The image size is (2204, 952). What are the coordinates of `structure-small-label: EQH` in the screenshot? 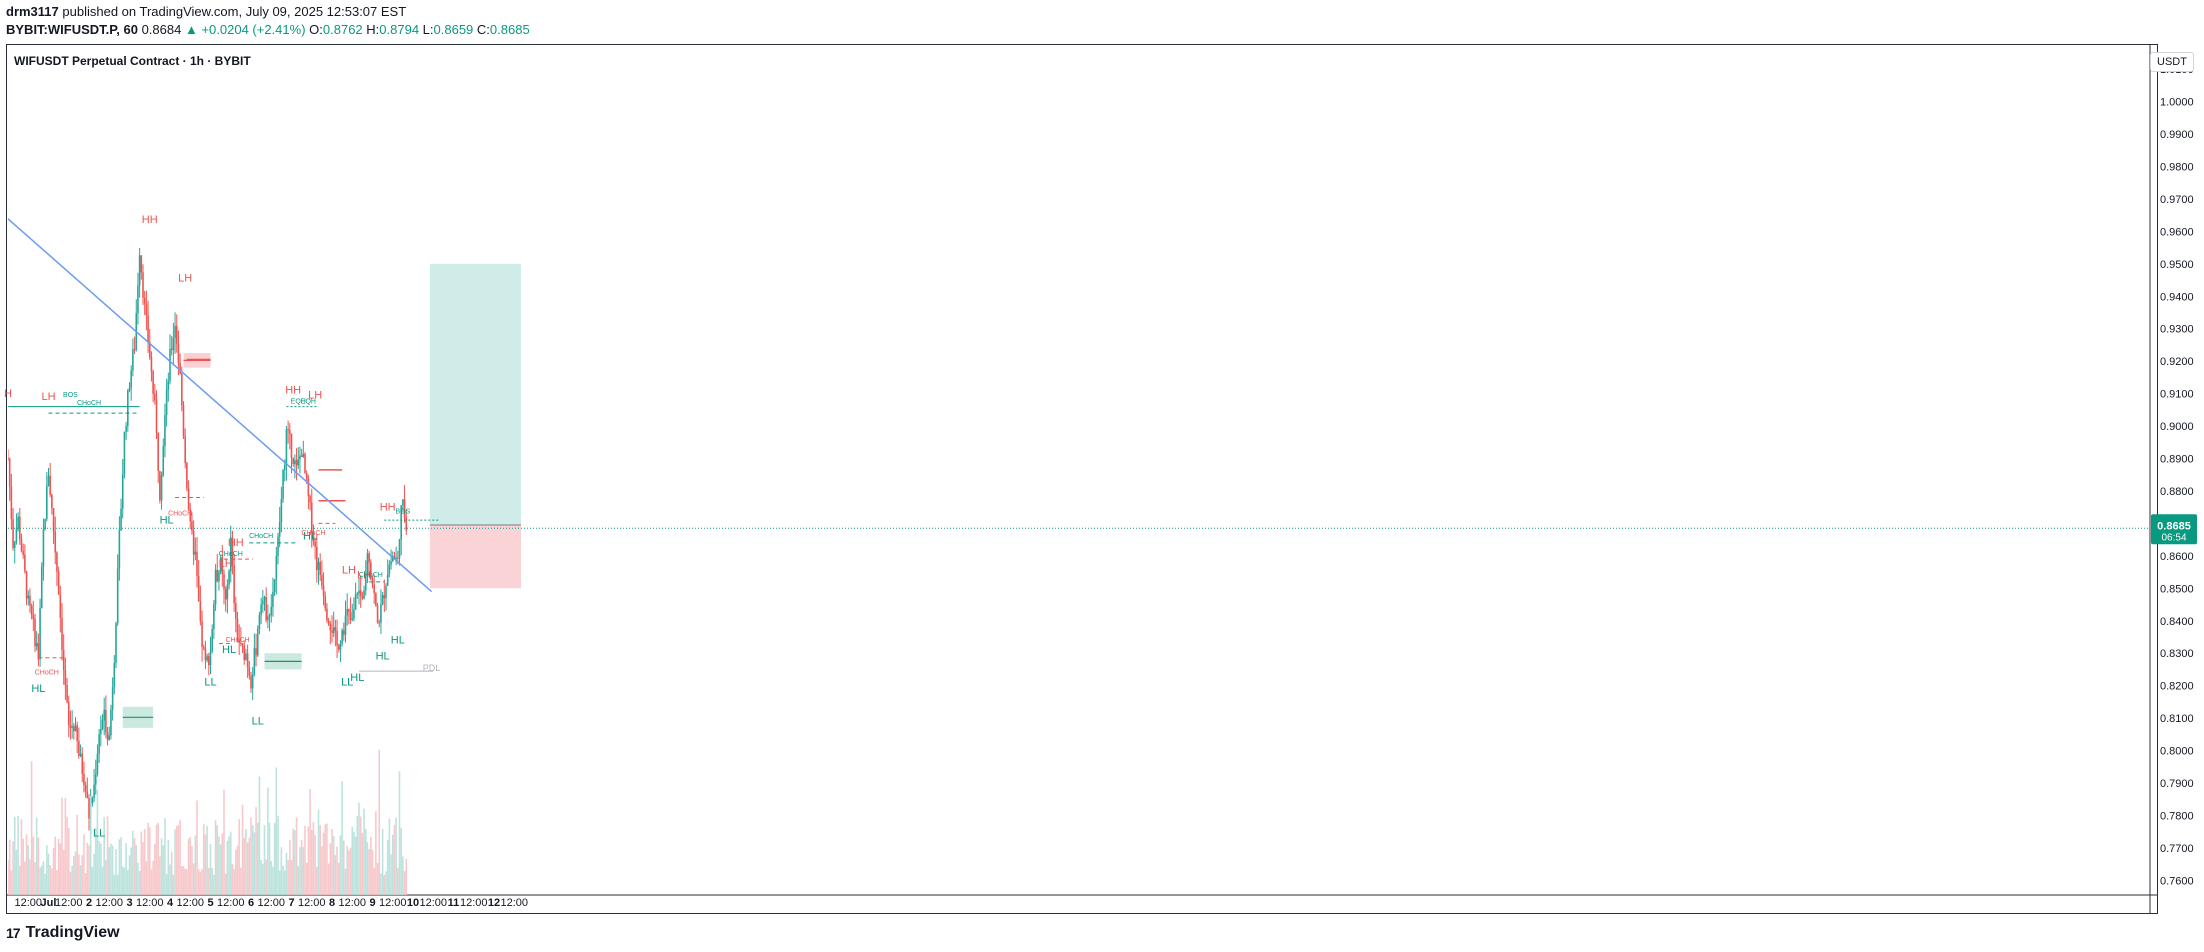 It's located at (298, 401).